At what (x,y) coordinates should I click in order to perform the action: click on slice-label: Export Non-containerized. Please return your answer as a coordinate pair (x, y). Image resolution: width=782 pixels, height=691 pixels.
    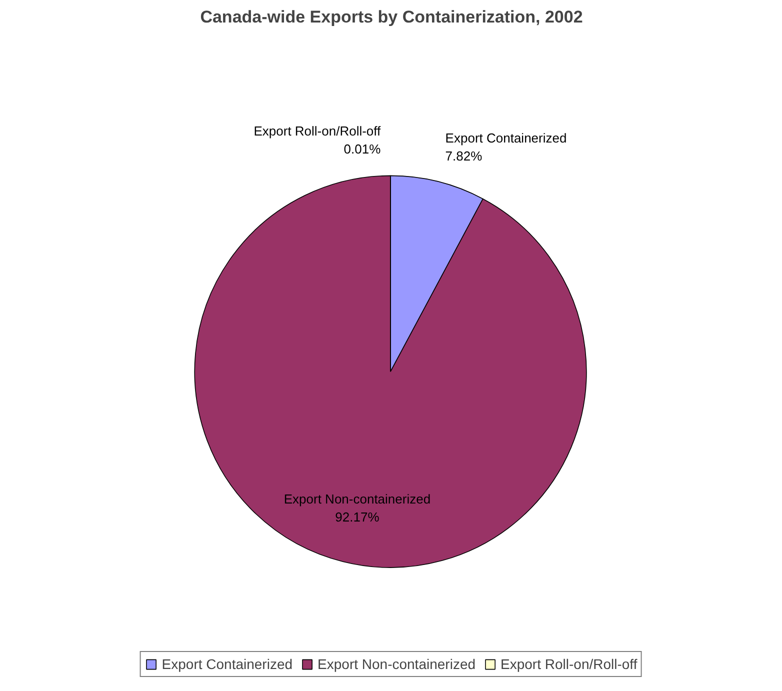
    Looking at the image, I should click on (357, 499).